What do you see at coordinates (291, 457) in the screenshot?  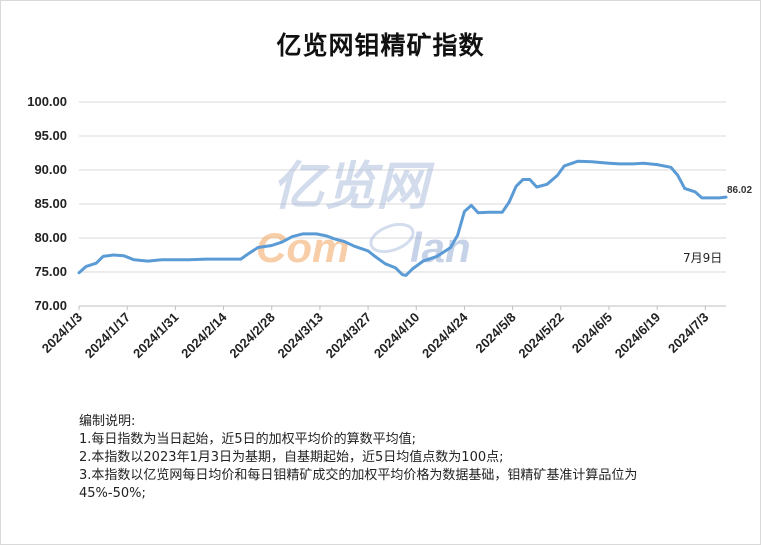 I see `notes-item-2: 2.本指数以2023年1月3日为基期，自基期起始，近5日均值点数为100点;` at bounding box center [291, 457].